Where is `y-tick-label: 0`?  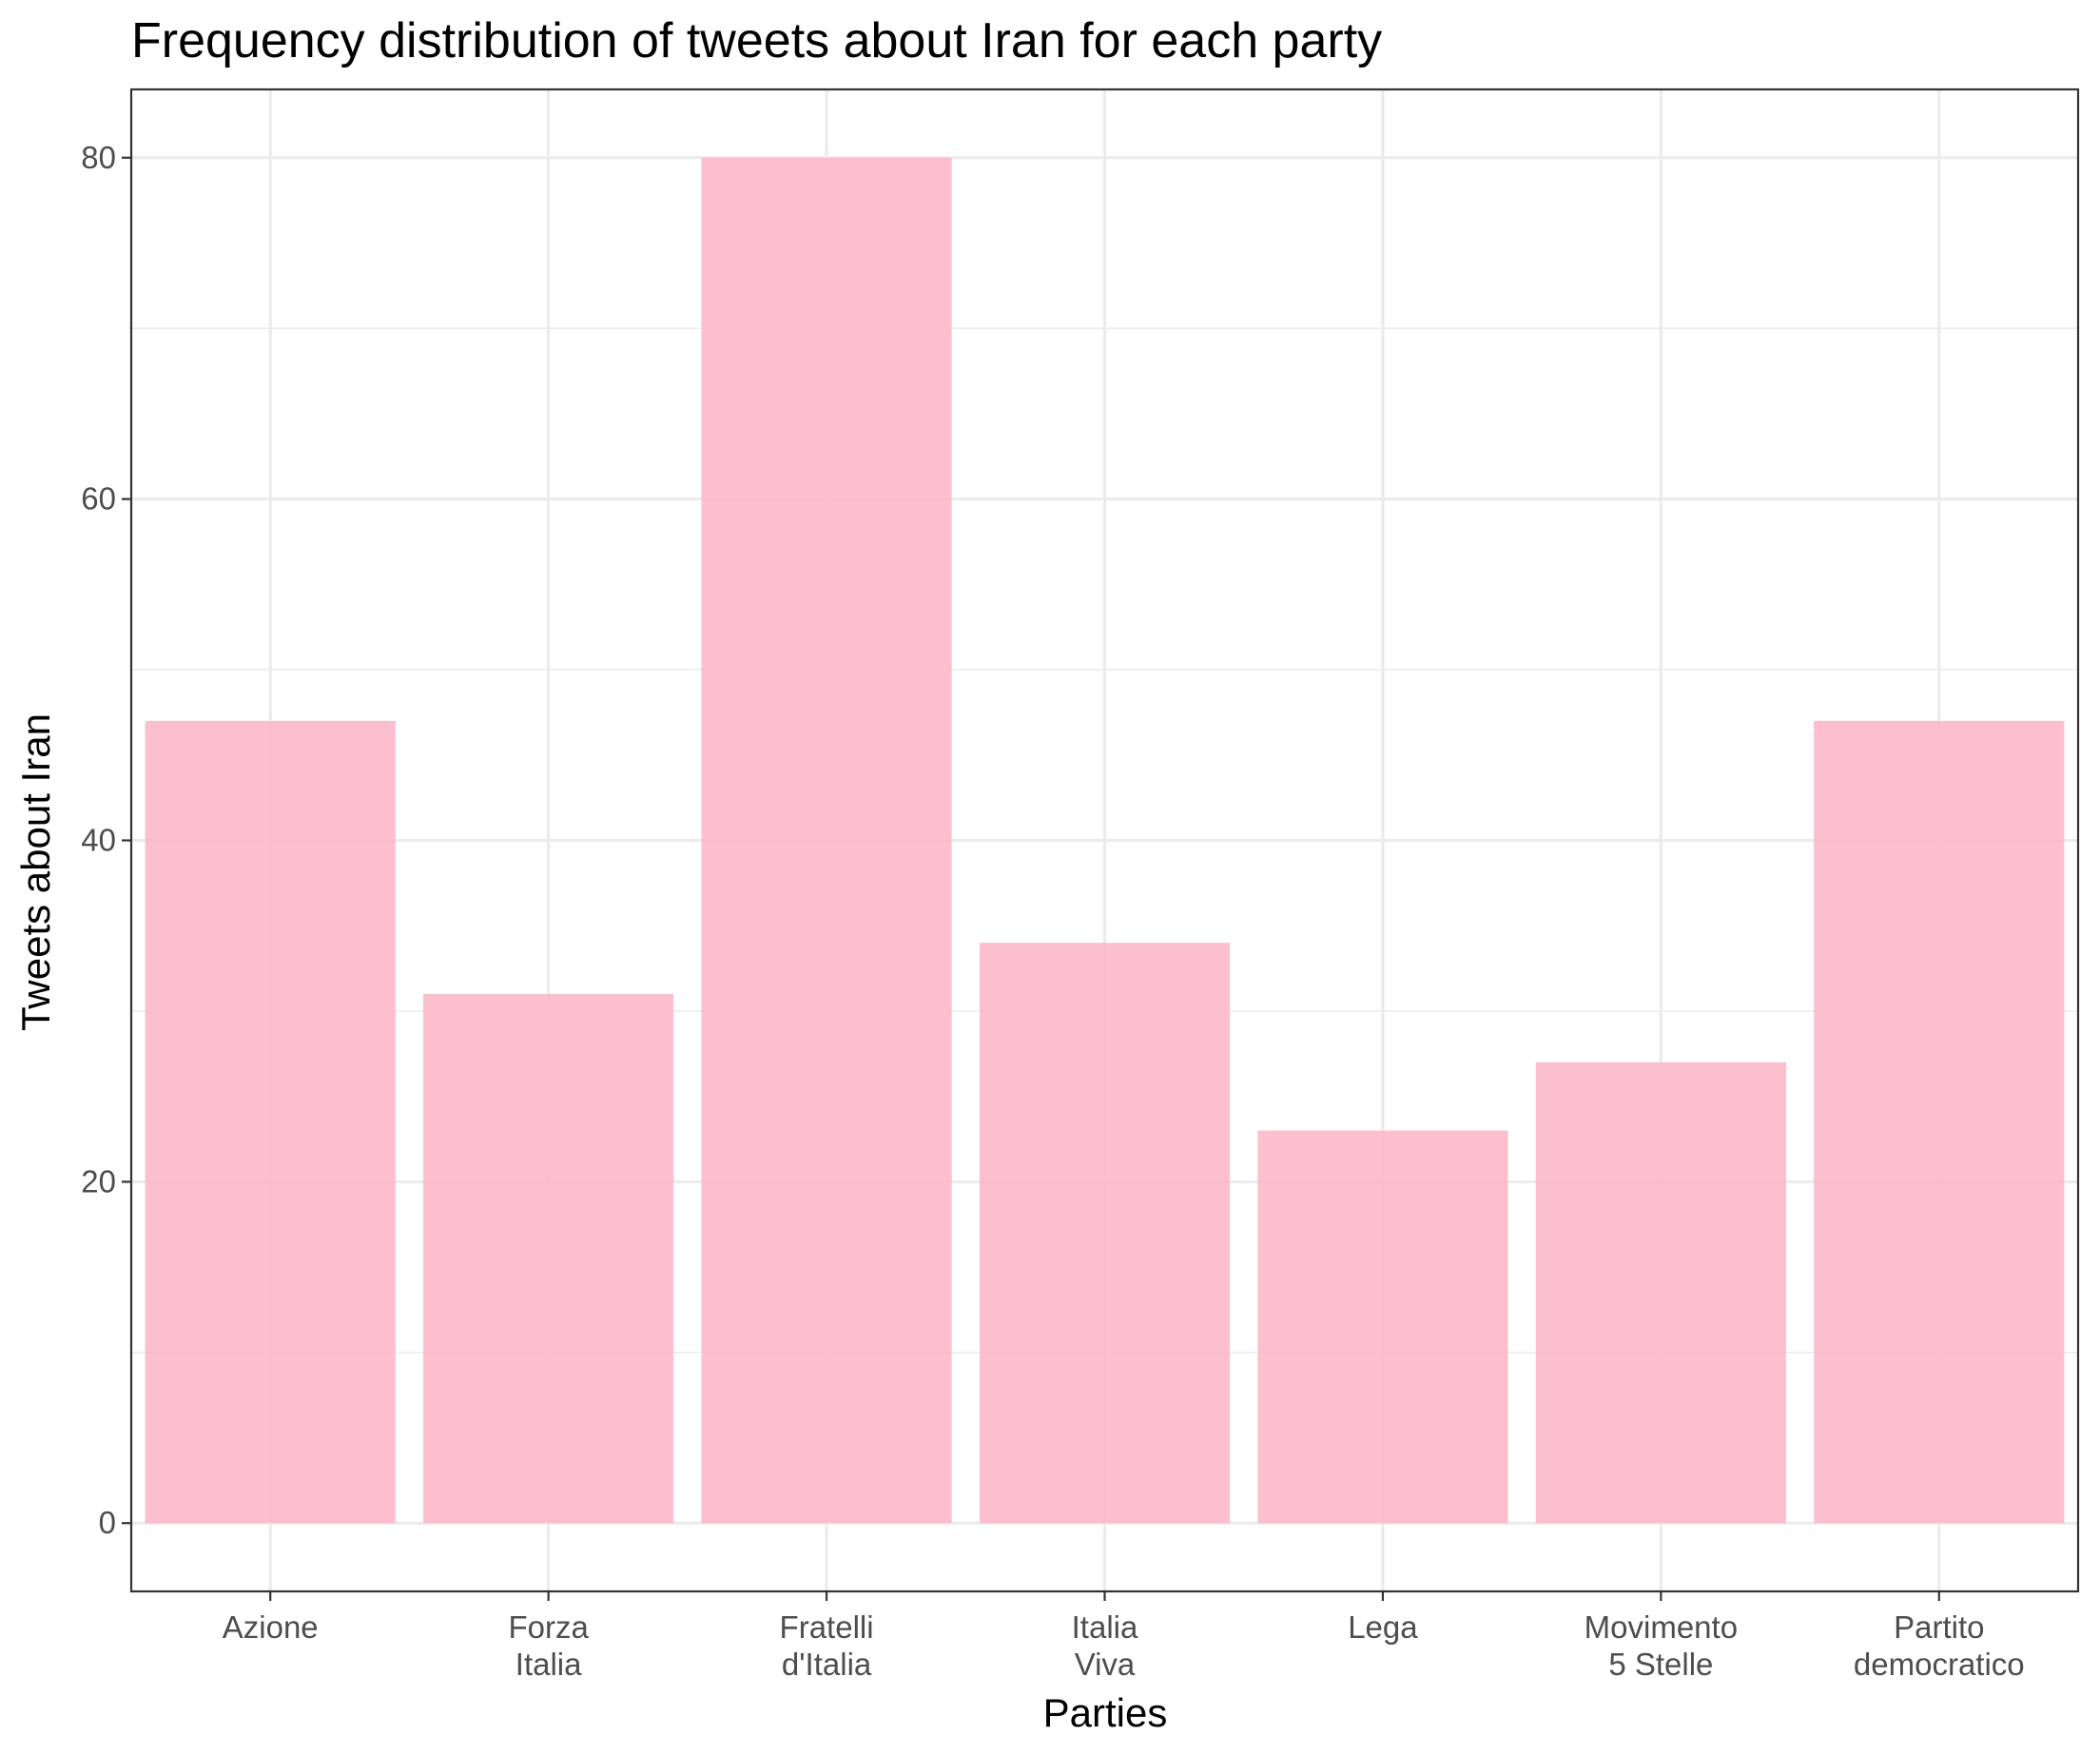
y-tick-label: 0 is located at coordinates (107, 1522).